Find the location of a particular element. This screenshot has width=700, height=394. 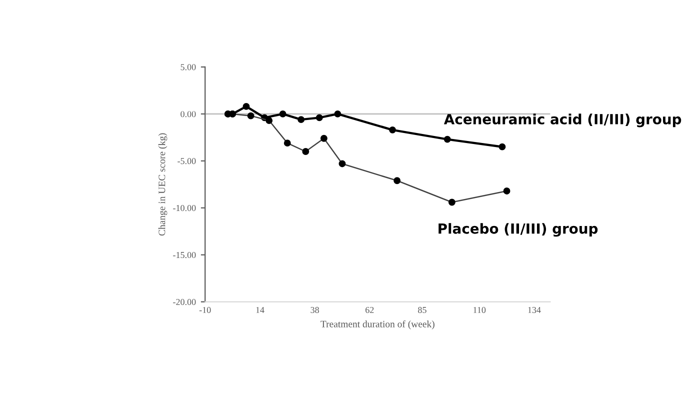

series-label: Aceneuramic acid (II/III) group is located at coordinates (563, 121).